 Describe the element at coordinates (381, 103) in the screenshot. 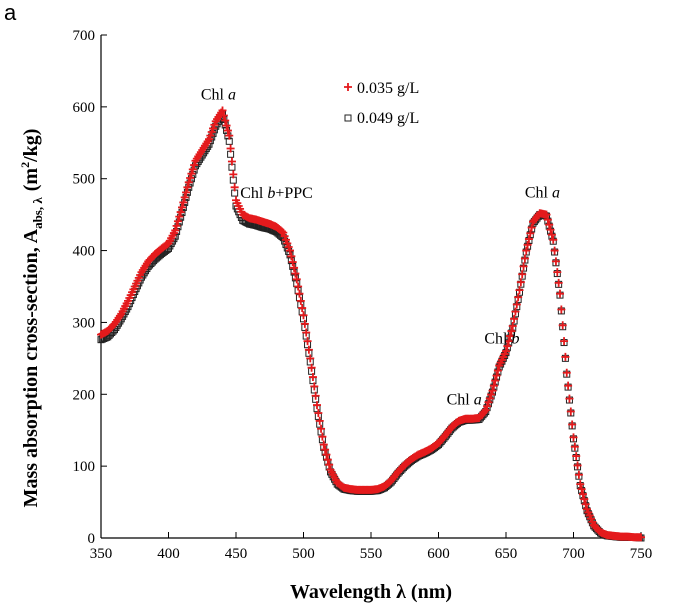

I see `legend: 0.035 g/L 0.049 g/L` at that location.